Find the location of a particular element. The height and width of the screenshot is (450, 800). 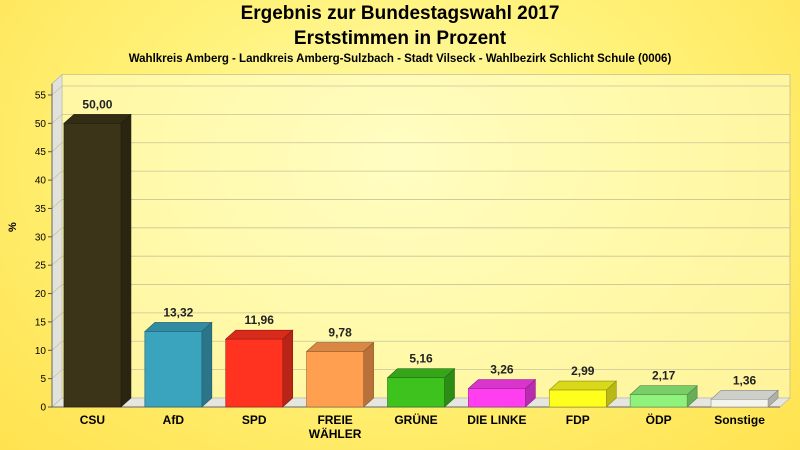

x-tick-label: WÄHLER is located at coordinates (335, 433).